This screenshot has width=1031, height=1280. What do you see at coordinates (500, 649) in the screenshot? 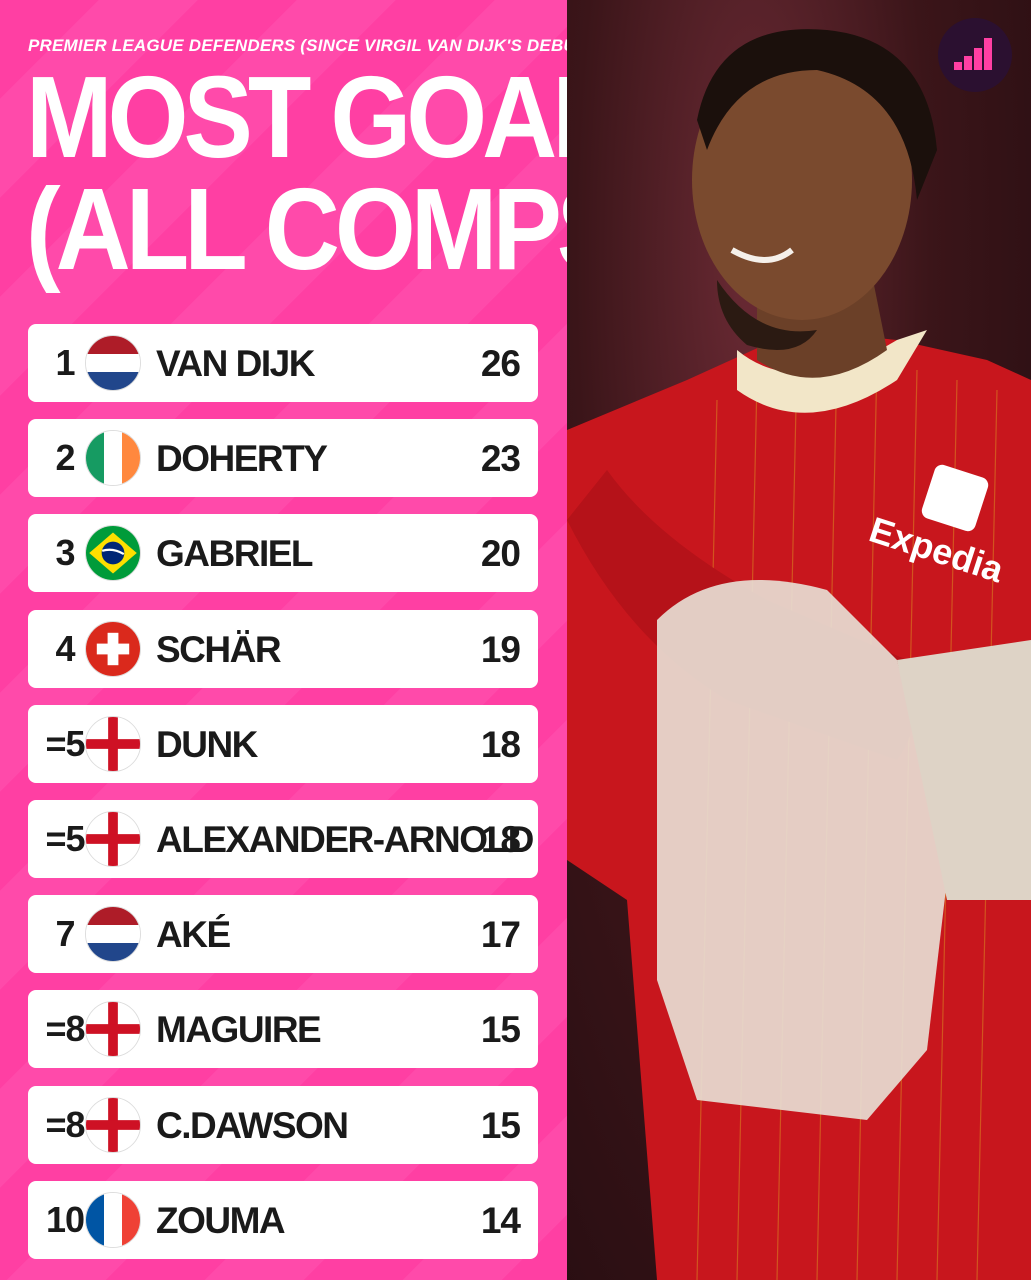
I see `goals-count: 19` at bounding box center [500, 649].